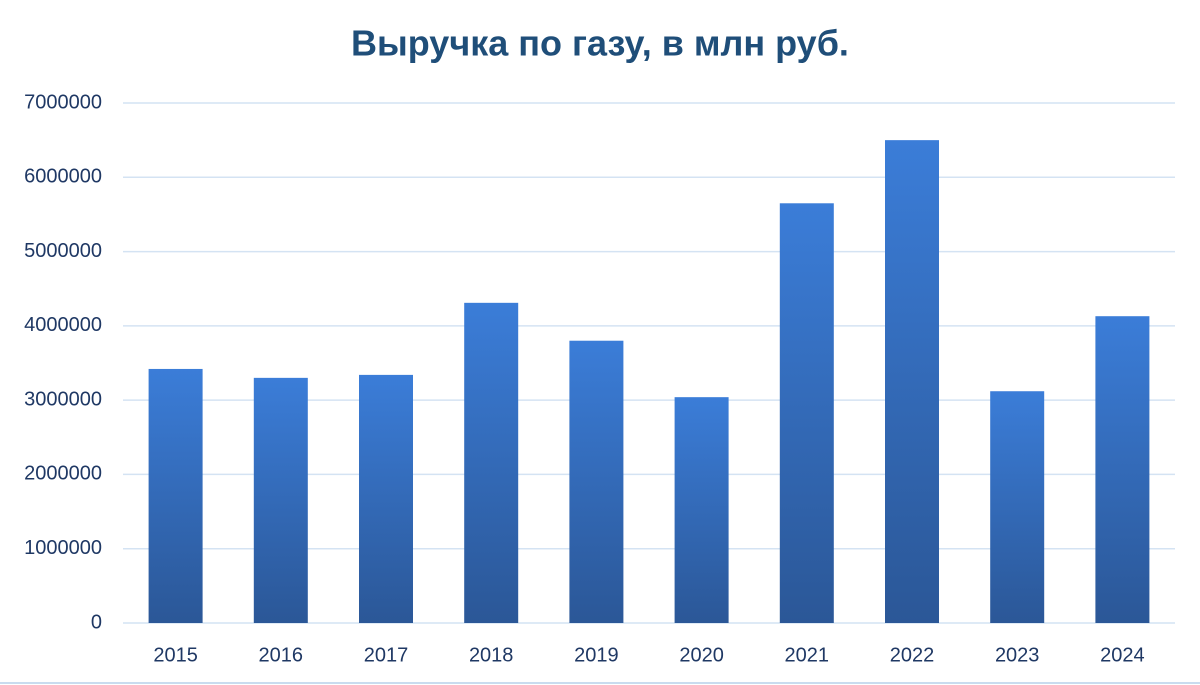  I want to click on x-tick-label: 2021, so click(807, 655).